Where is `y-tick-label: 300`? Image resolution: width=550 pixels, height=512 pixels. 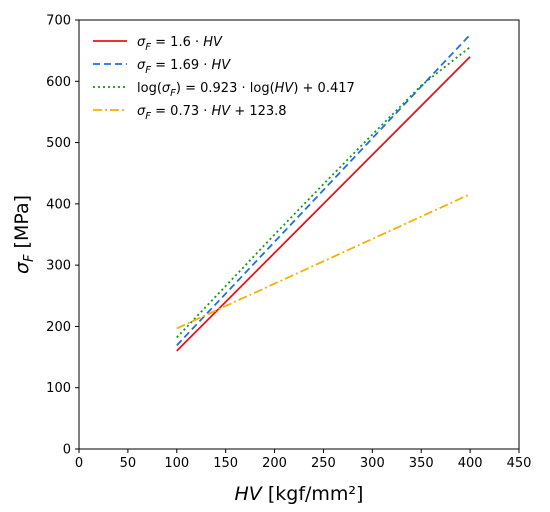
y-tick-label: 300 is located at coordinates (58, 266).